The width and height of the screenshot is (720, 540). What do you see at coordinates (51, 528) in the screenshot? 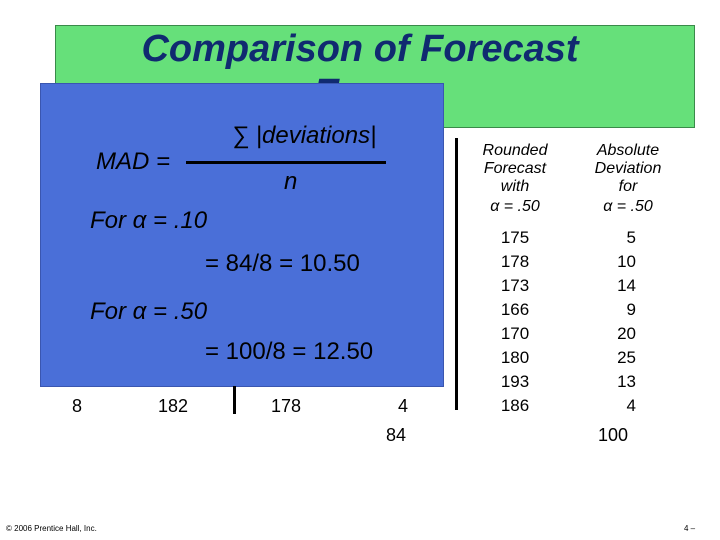
I see `copyright-footer: © 2006 Prentice Hall, Inc.` at bounding box center [51, 528].